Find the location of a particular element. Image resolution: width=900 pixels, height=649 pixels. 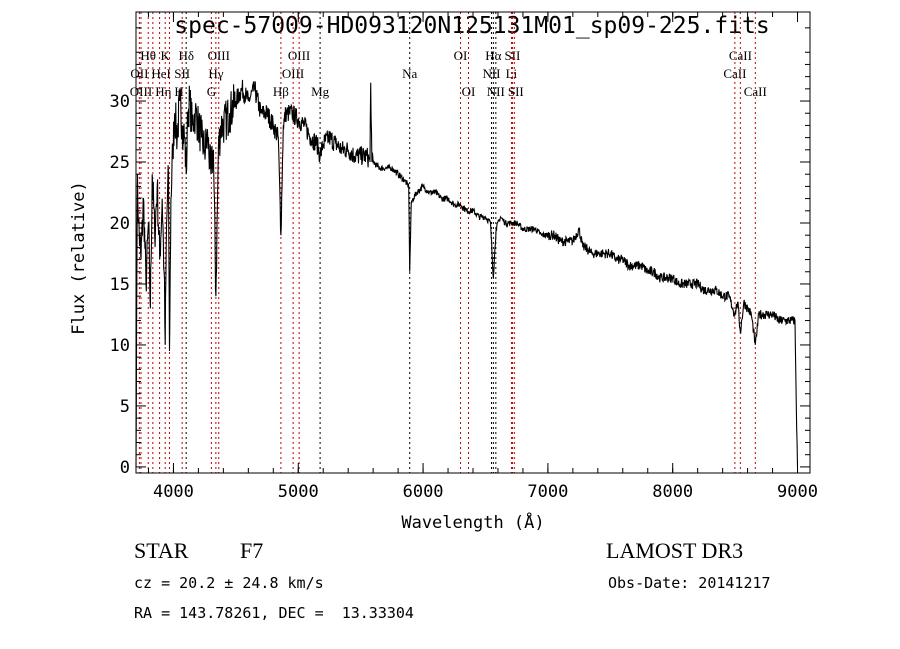

y-tick-label: 25 is located at coordinates (120, 163).